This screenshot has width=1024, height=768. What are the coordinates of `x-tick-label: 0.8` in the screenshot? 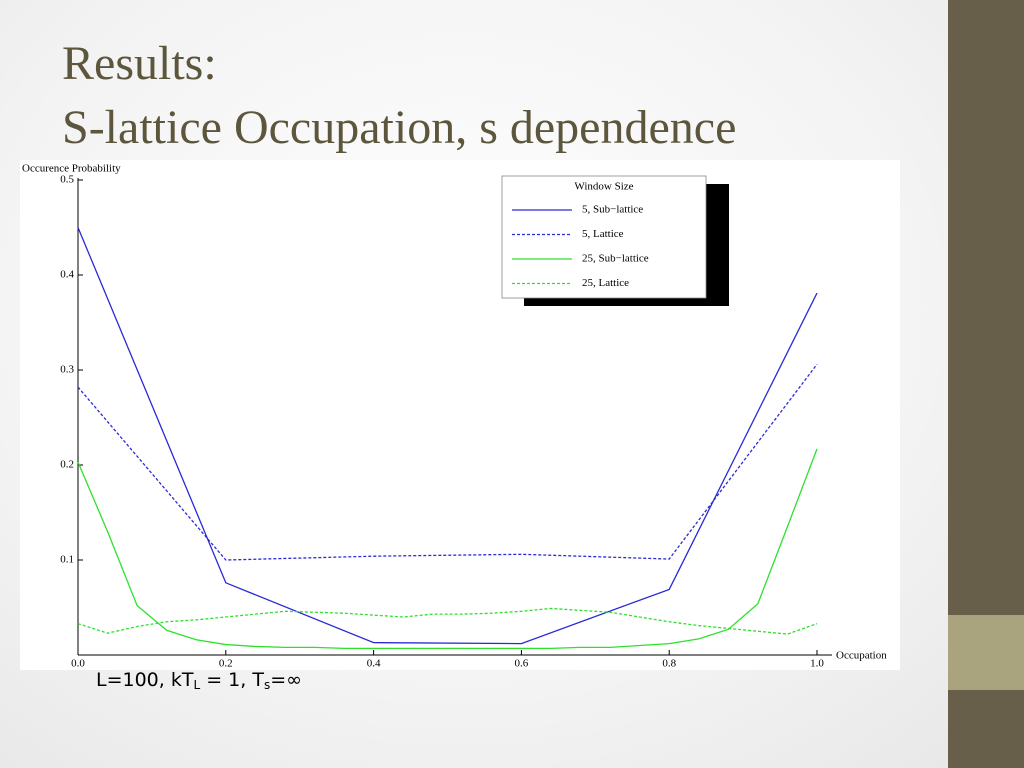 It's located at (669, 664).